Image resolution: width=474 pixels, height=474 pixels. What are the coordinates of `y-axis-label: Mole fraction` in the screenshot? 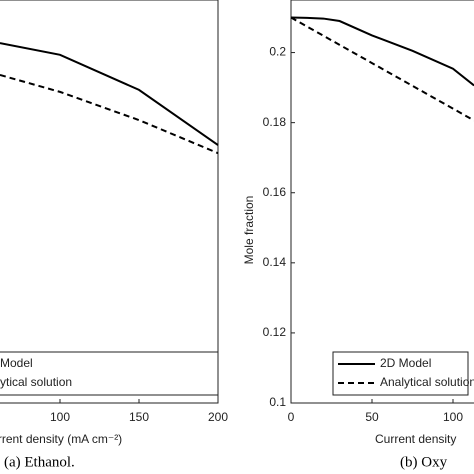 It's located at (249, 230).